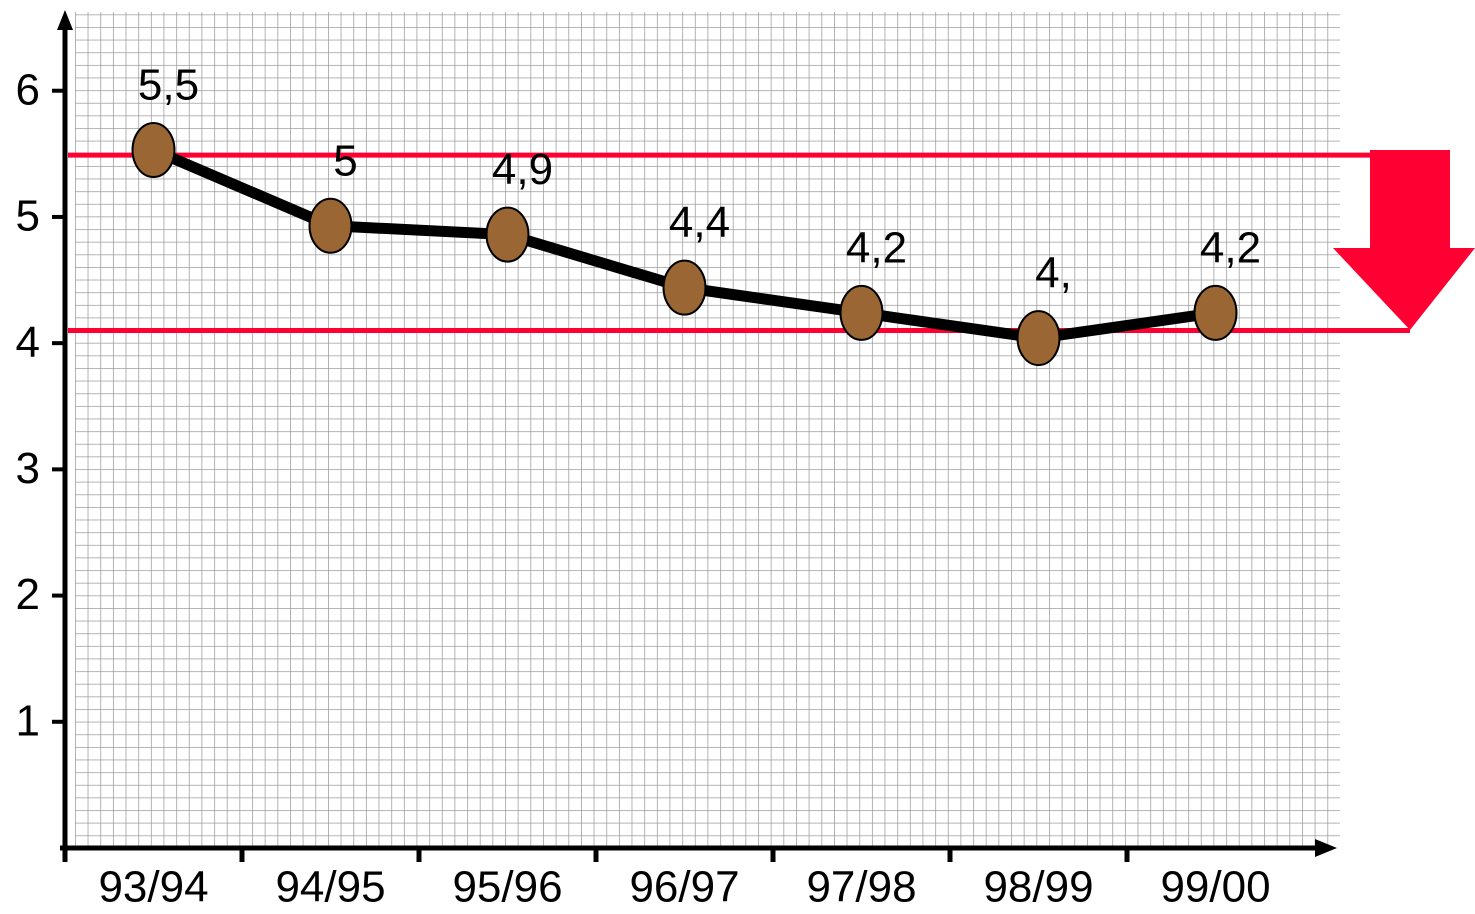  I want to click on y-tick-label: 1, so click(28, 720).